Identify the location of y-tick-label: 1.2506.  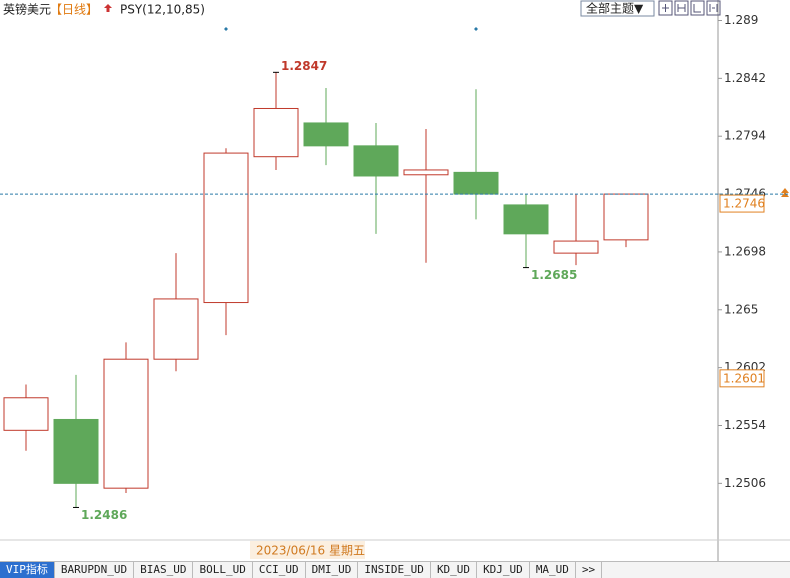
(745, 483).